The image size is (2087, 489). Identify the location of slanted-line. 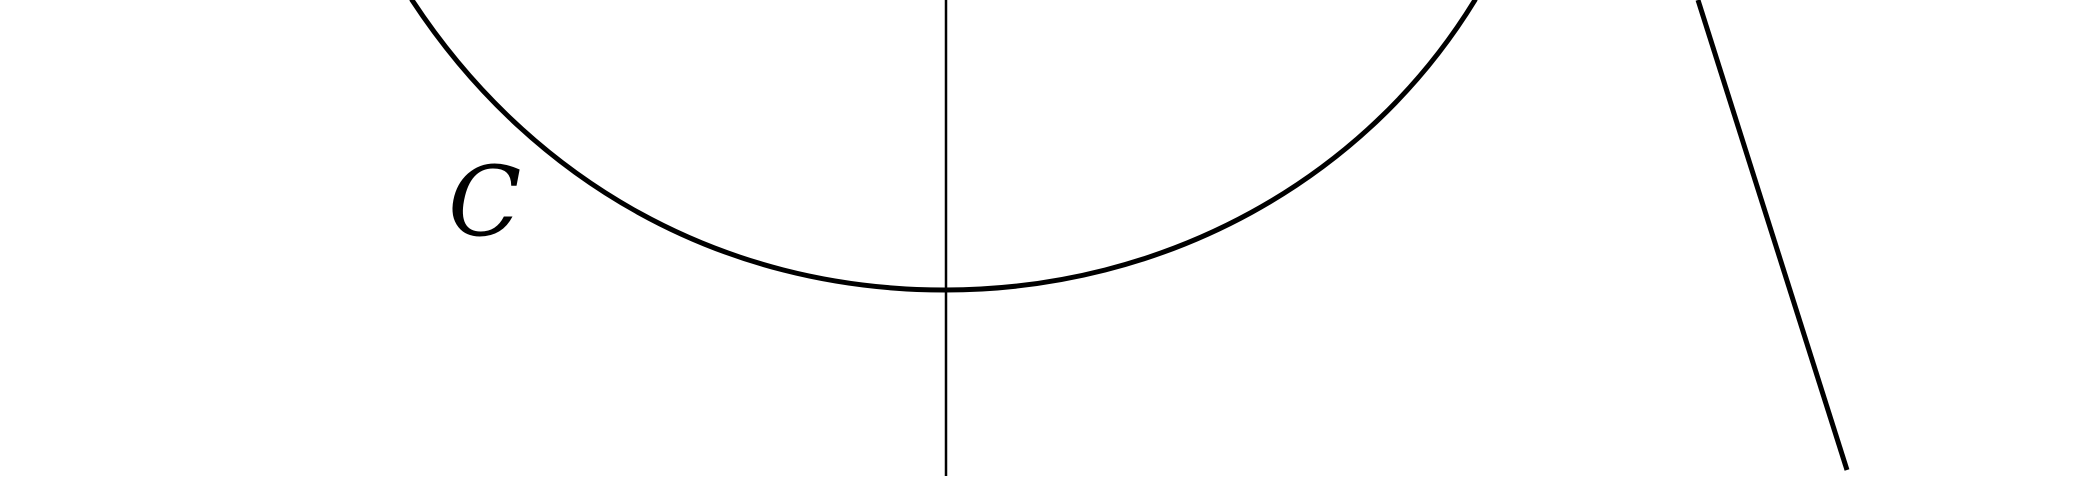
(1772, 235).